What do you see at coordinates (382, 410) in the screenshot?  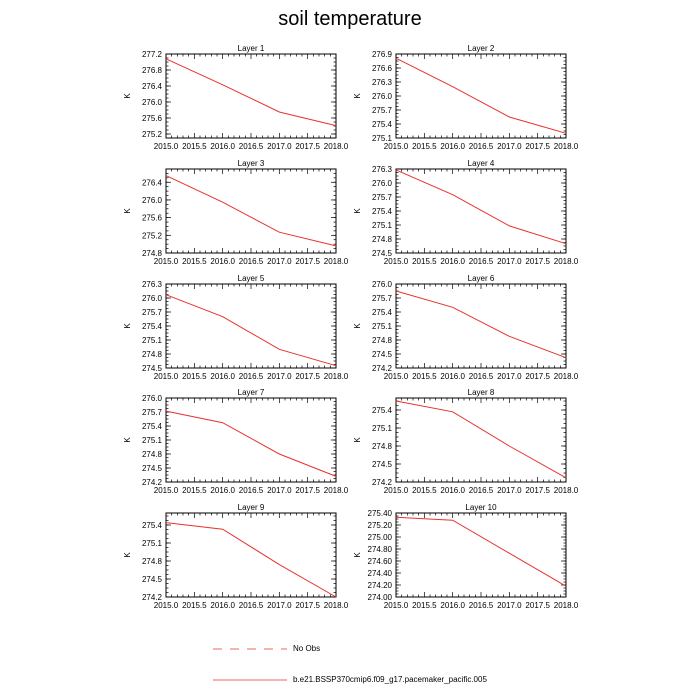 I see `layer-8-ytick-label: 275.4` at bounding box center [382, 410].